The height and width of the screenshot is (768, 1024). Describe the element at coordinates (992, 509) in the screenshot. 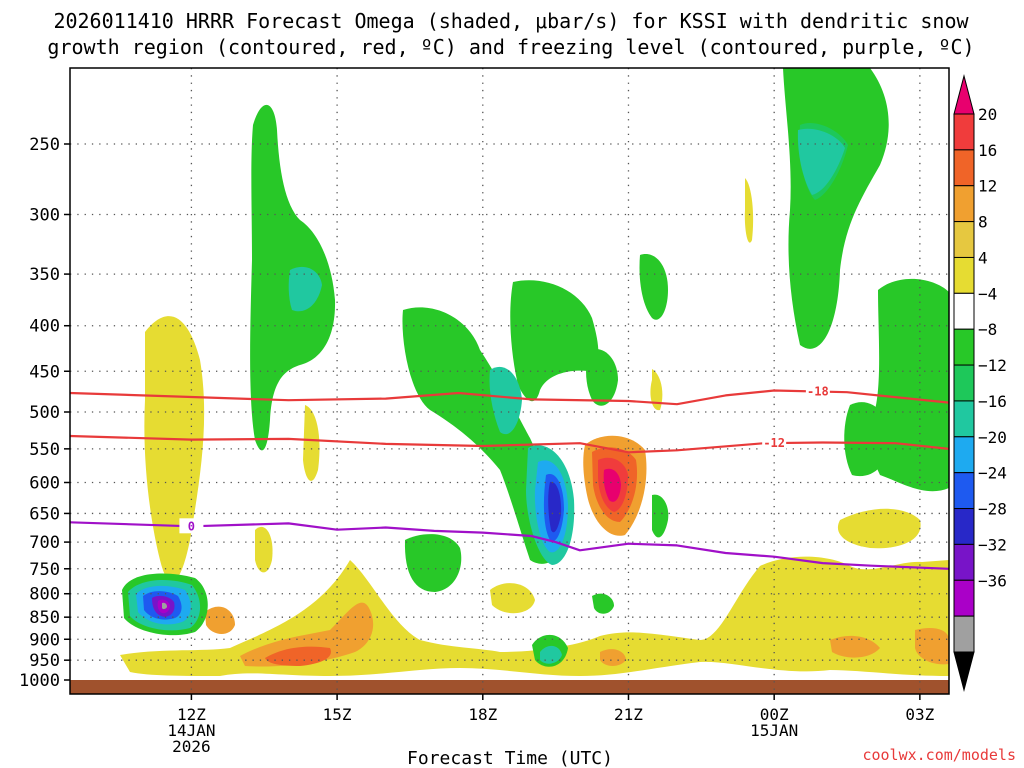

I see `colorbar-label: −28` at that location.